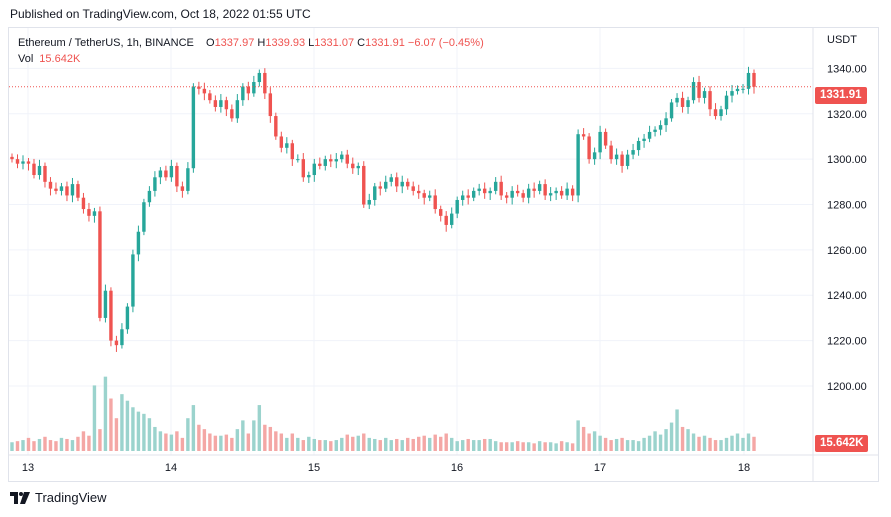 Image resolution: width=891 pixels, height=517 pixels. I want to click on high-label: H, so click(261, 43).